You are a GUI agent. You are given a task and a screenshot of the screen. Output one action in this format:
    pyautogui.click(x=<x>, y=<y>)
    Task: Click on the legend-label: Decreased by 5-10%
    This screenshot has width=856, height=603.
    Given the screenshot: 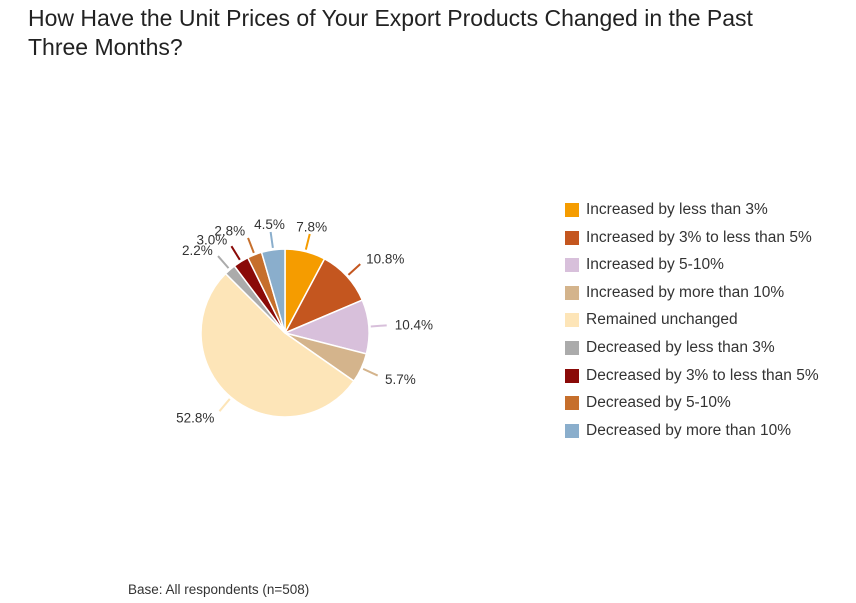 What is the action you would take?
    pyautogui.click(x=658, y=403)
    